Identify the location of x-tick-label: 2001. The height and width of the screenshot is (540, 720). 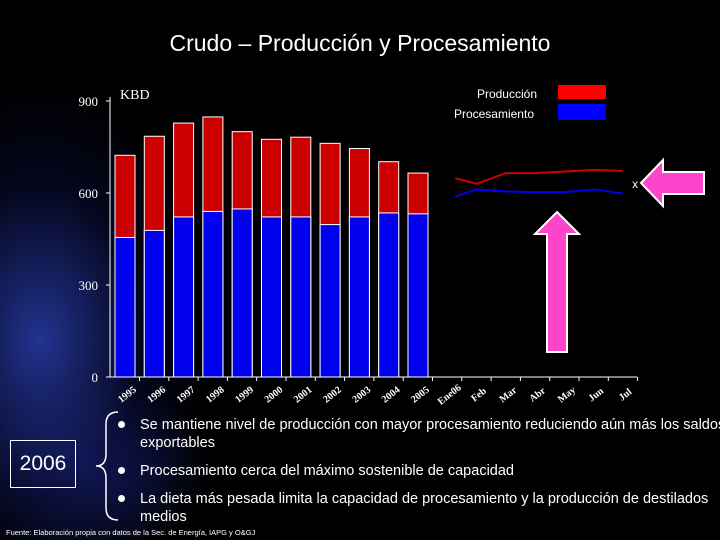
(303, 395).